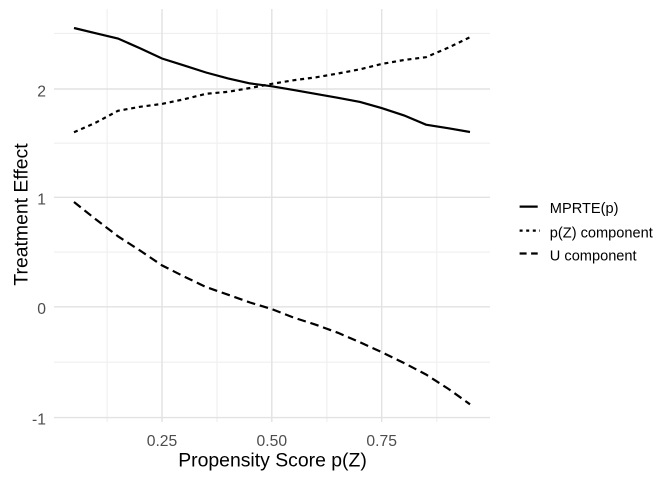 The height and width of the screenshot is (485, 672). What do you see at coordinates (41, 309) in the screenshot?
I see `svg-text: 0` at bounding box center [41, 309].